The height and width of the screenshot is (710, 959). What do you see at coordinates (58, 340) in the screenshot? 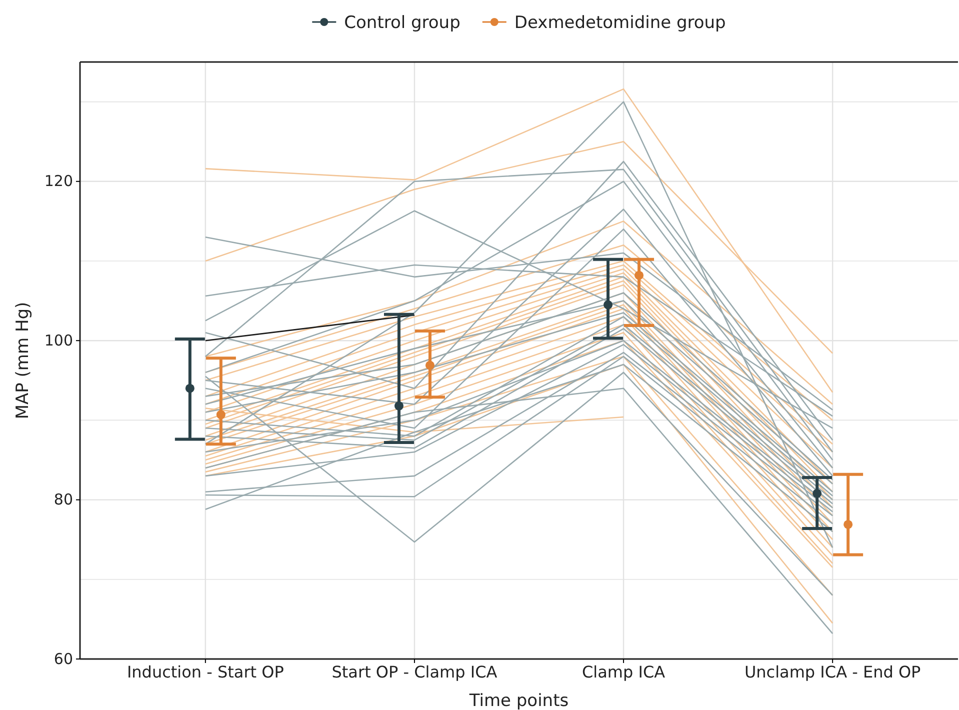
I see `y-tick-label: 100` at bounding box center [58, 340].